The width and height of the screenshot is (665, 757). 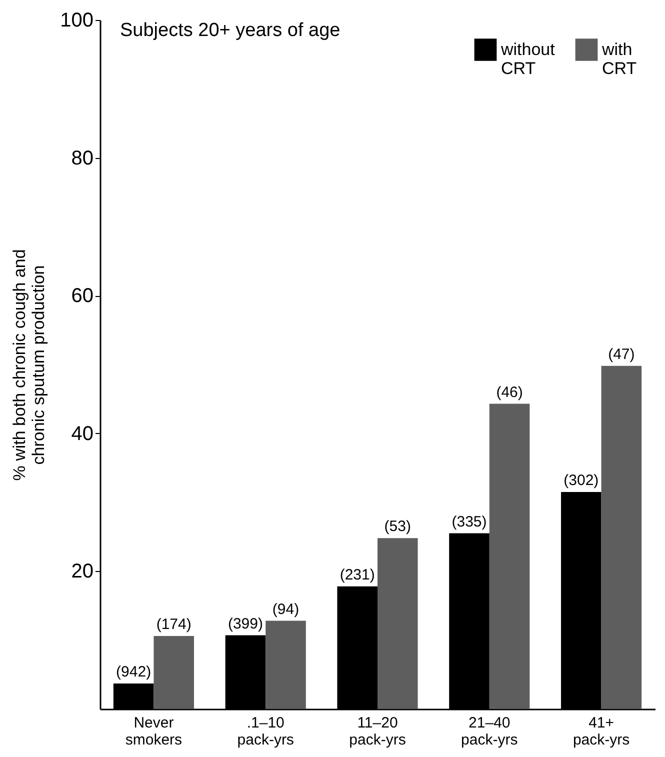 I want to click on x-tick-label: .1–10 pack-yrs, so click(x=265, y=731).